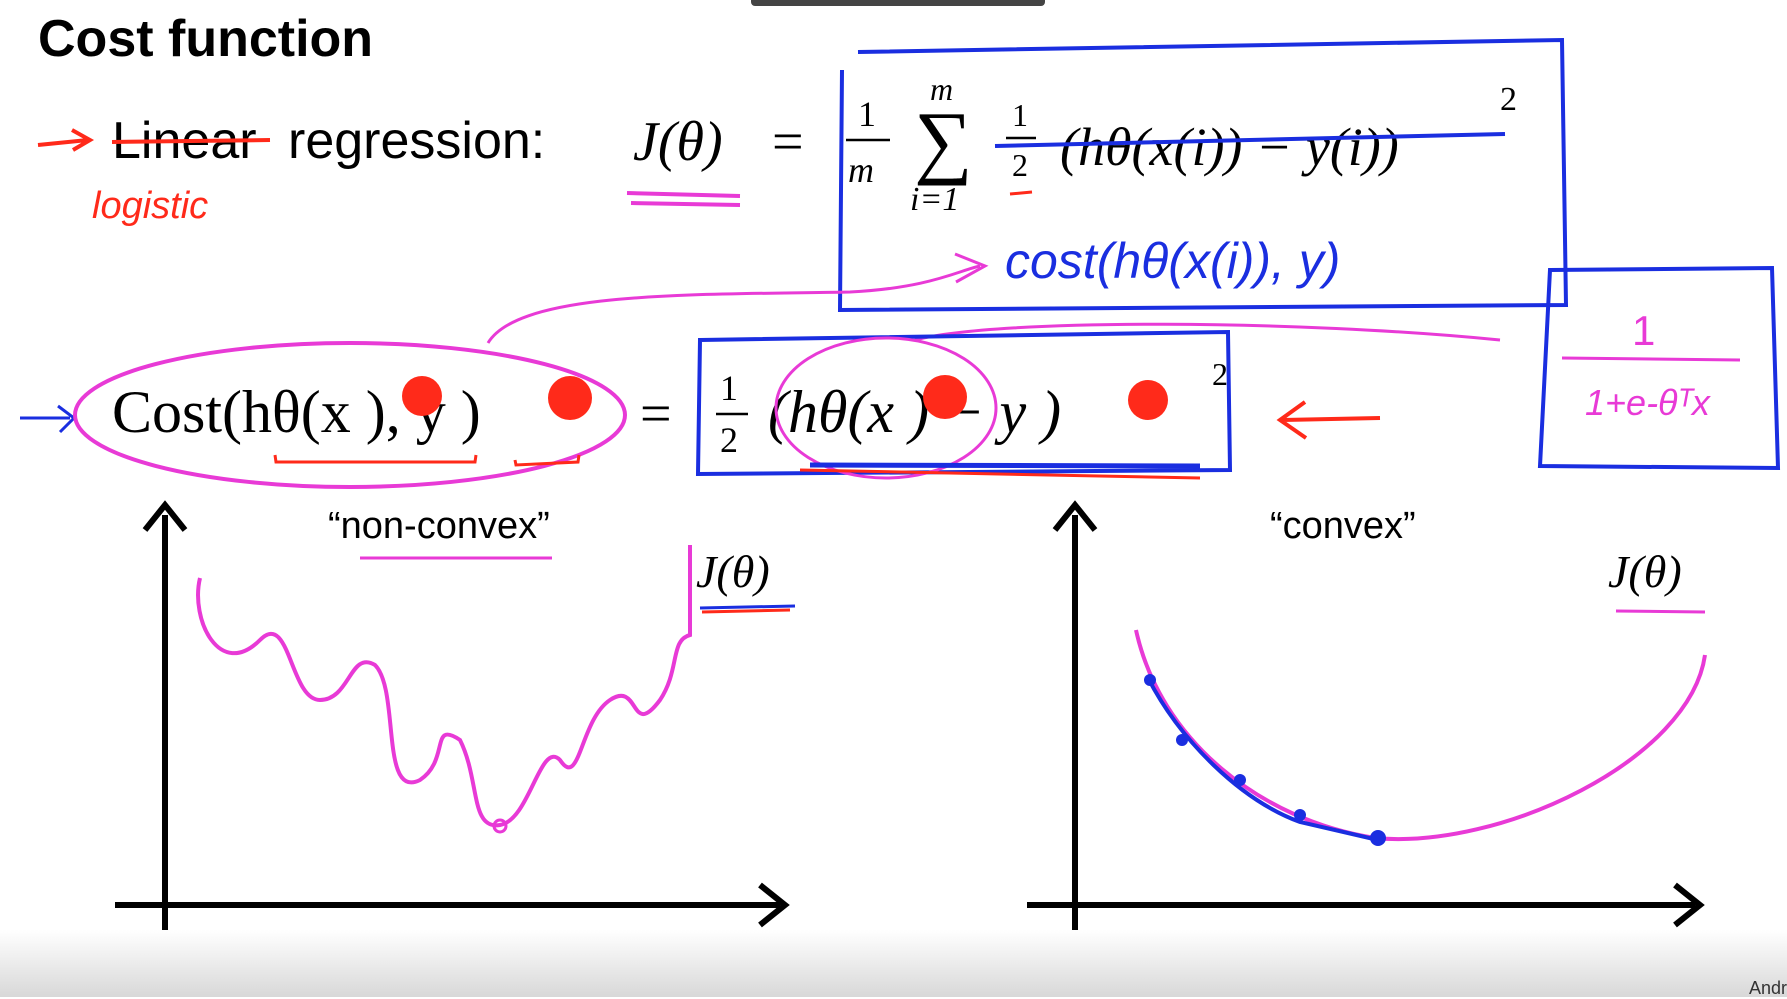 This screenshot has height=999, width=1787. Describe the element at coordinates (1508, 99) in the screenshot. I see `square-top: 2` at that location.